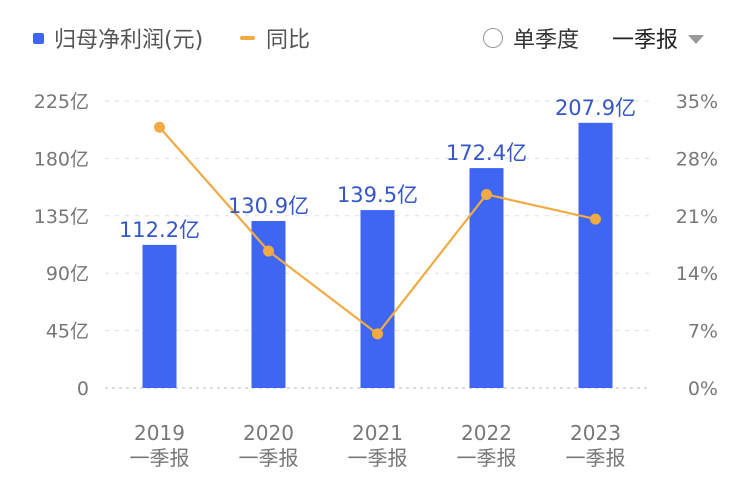  I want to click on x-axis-year-label: 2022, so click(486, 433).